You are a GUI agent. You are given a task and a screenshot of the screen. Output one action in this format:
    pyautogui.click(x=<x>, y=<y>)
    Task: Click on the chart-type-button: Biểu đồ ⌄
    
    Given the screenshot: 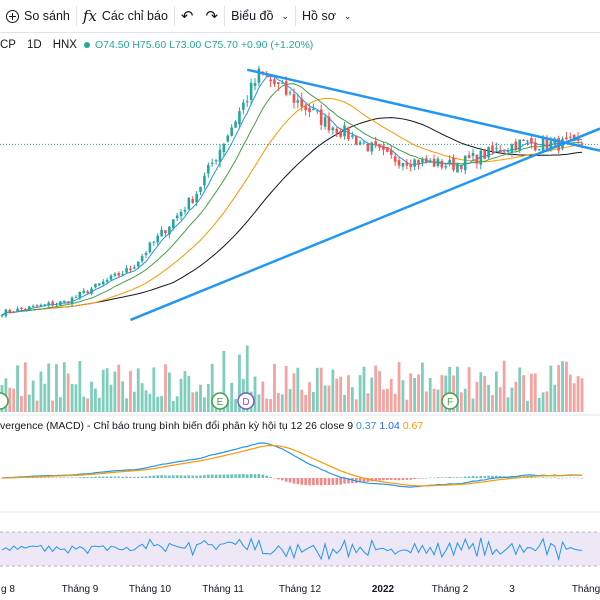 What is the action you would take?
    pyautogui.click(x=260, y=16)
    